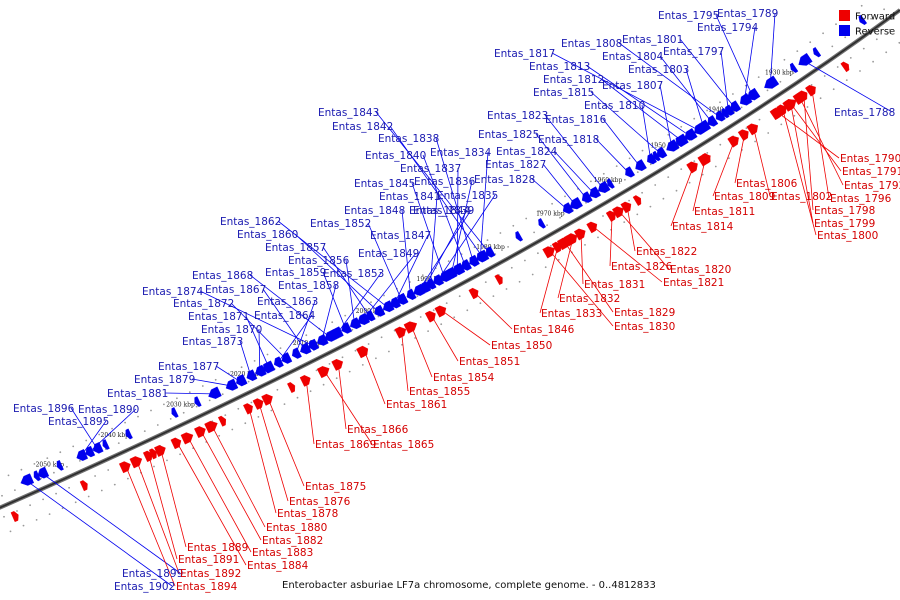  Describe the element at coordinates (403, 445) in the screenshot. I see `gene-label-Entas_1865: Entas_1865` at that location.